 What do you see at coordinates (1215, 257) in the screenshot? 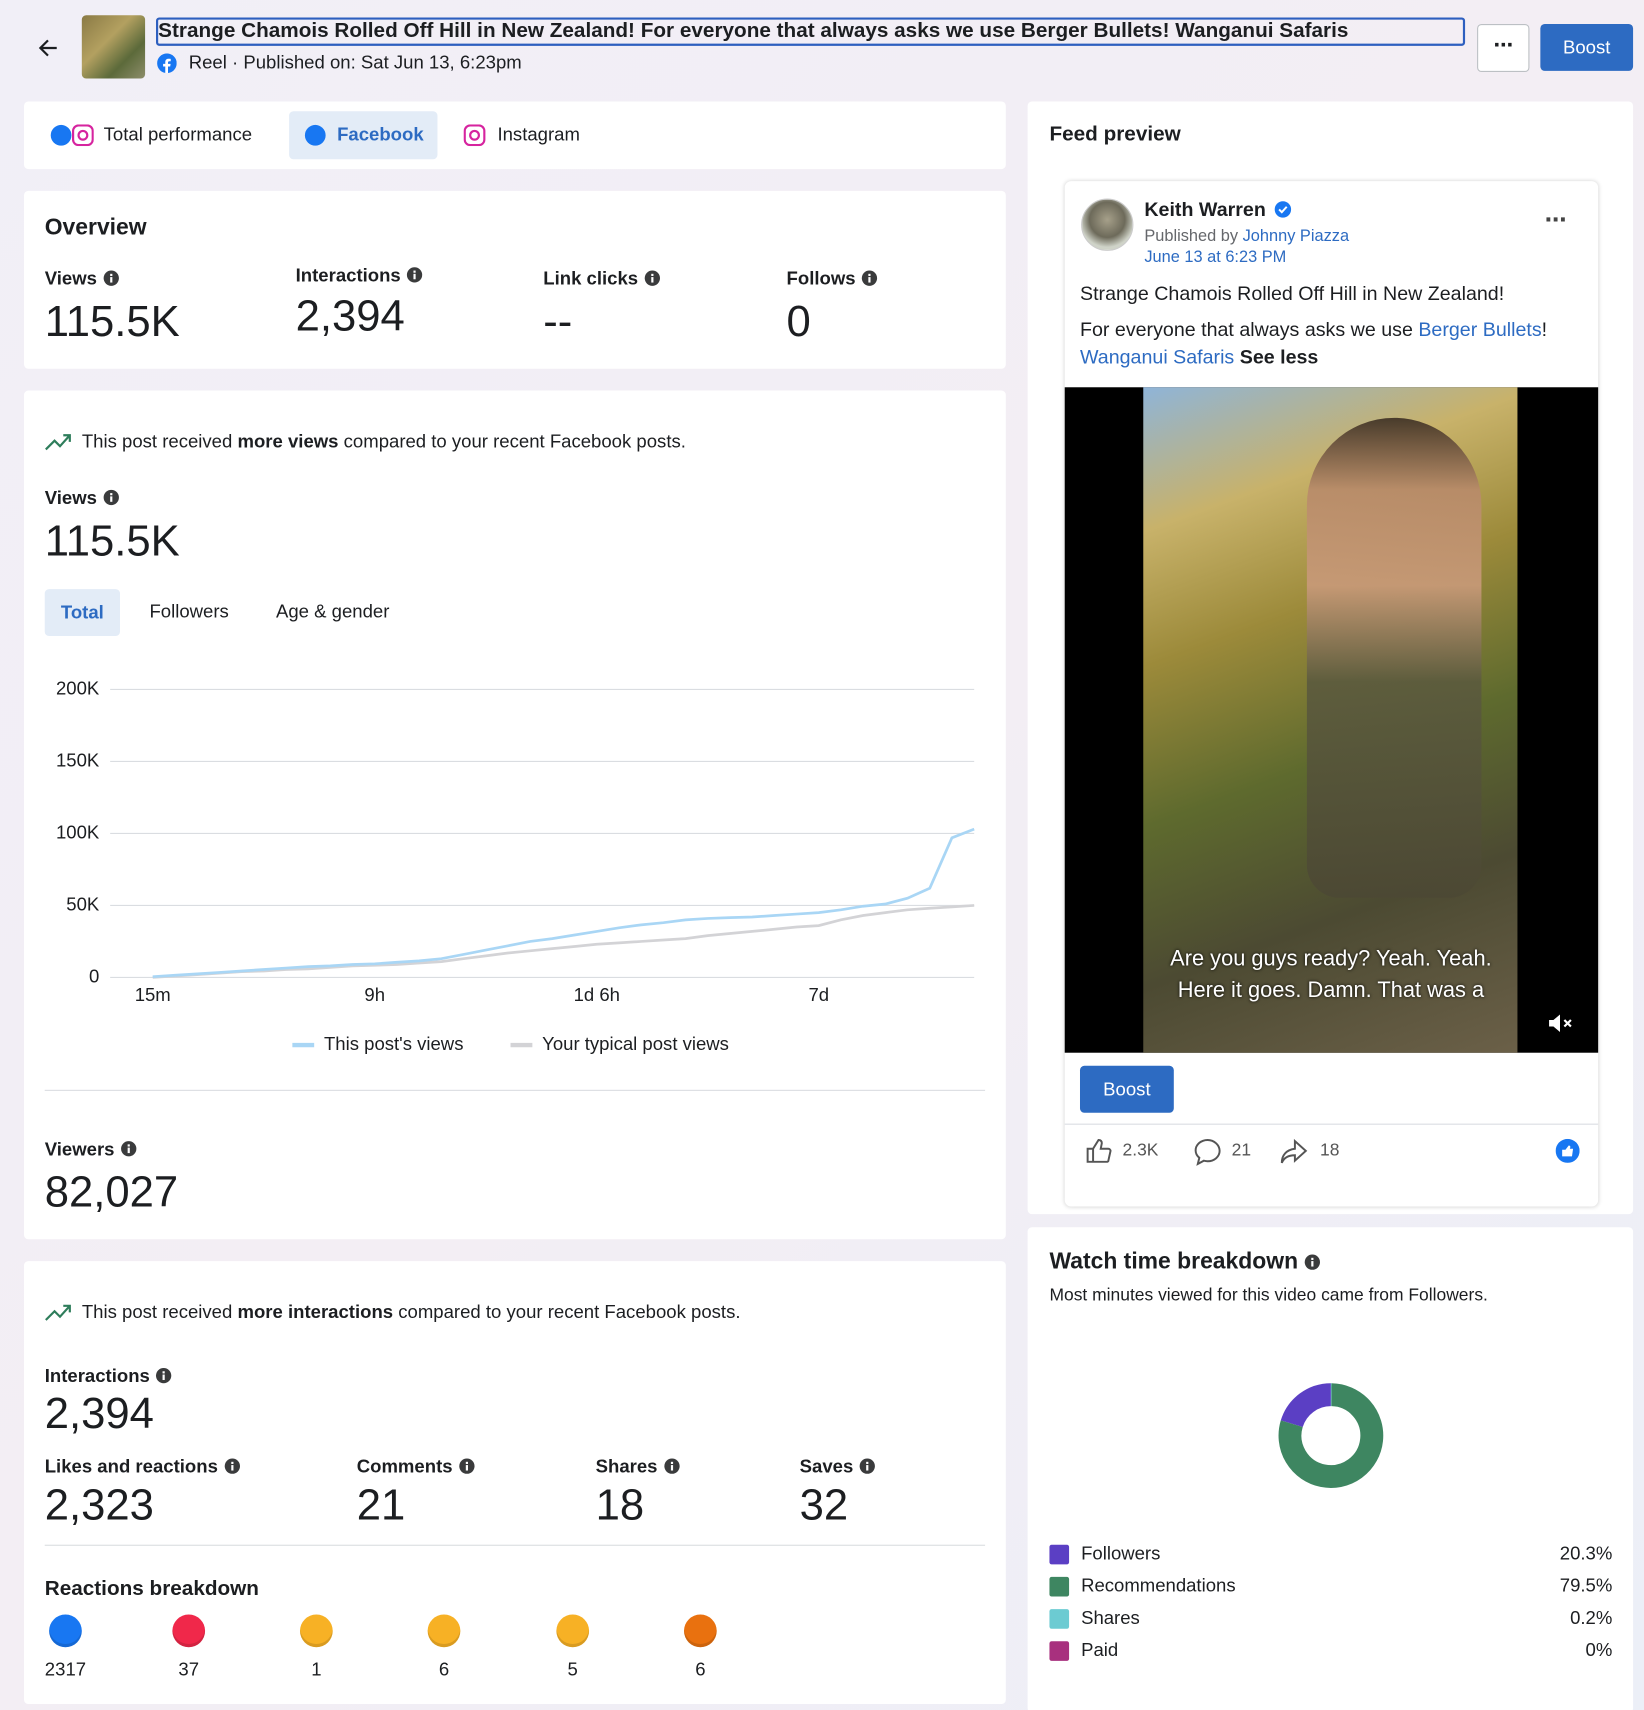
I see `post-date: June 13 at 6:23 PM` at bounding box center [1215, 257].